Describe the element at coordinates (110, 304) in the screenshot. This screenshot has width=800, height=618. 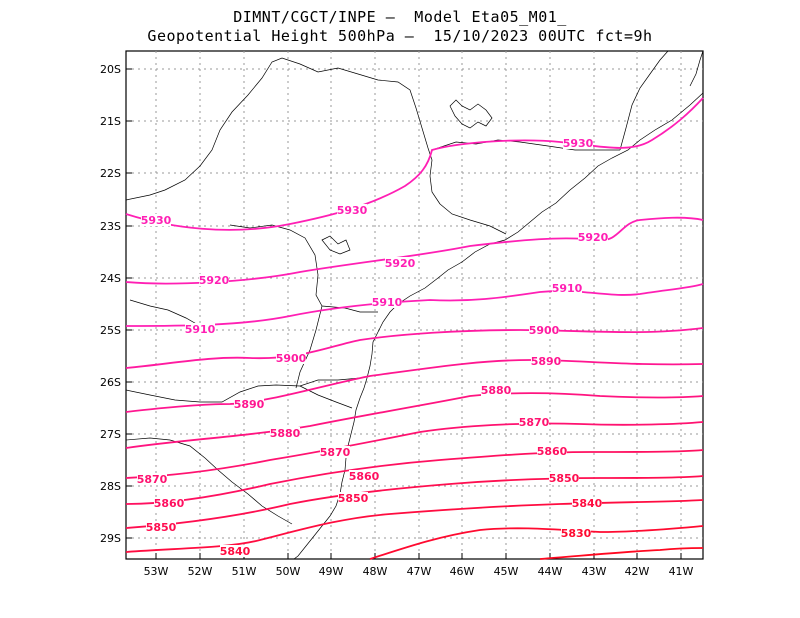
I see `latitude-labels: 20S 21S 22S 23S 24S 25S 26S 27S 28S 29S` at that location.